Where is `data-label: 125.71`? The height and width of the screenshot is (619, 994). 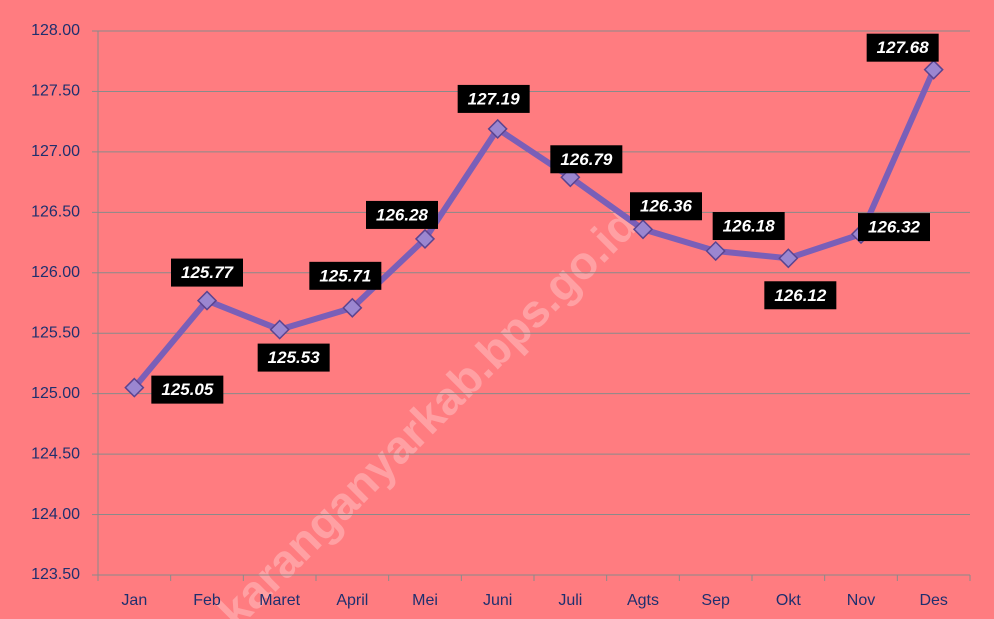 data-label: 125.71 is located at coordinates (345, 275).